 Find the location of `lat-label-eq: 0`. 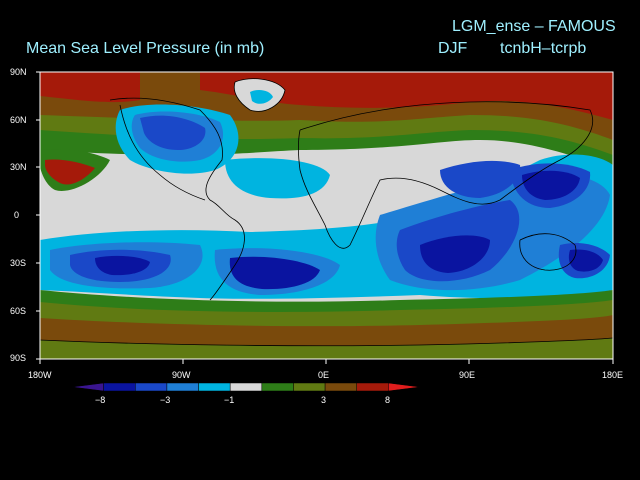

lat-label-eq: 0 is located at coordinates (17, 215).